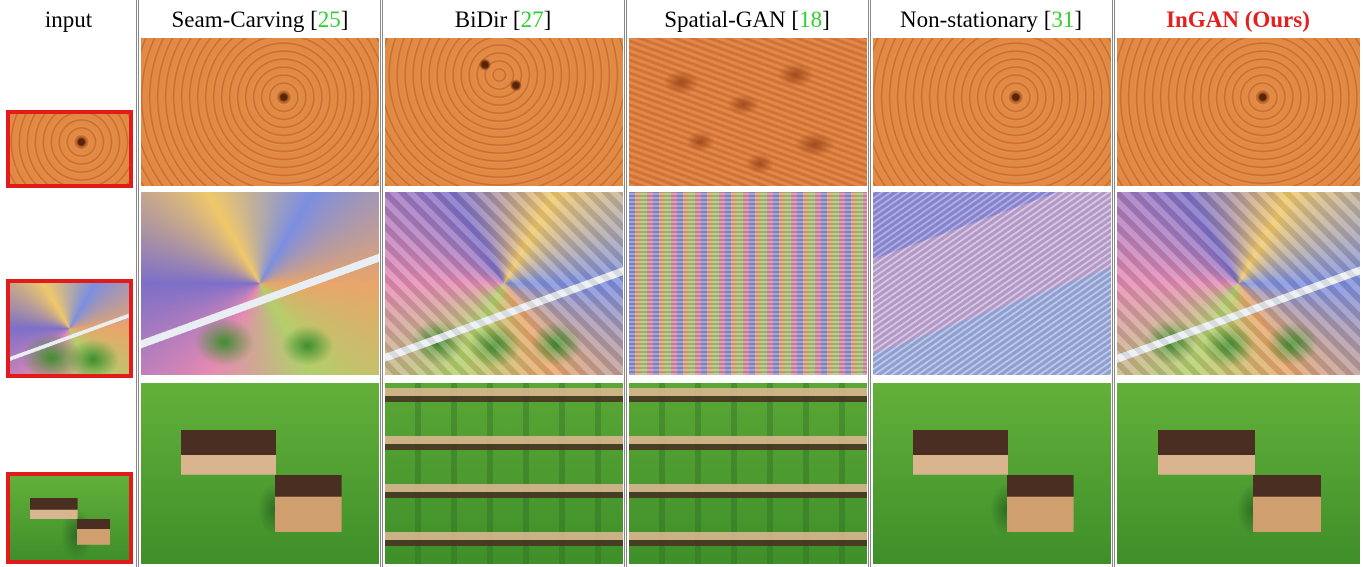 The width and height of the screenshot is (1363, 567). Describe the element at coordinates (69, 328) in the screenshot. I see `input-image-painting` at that location.